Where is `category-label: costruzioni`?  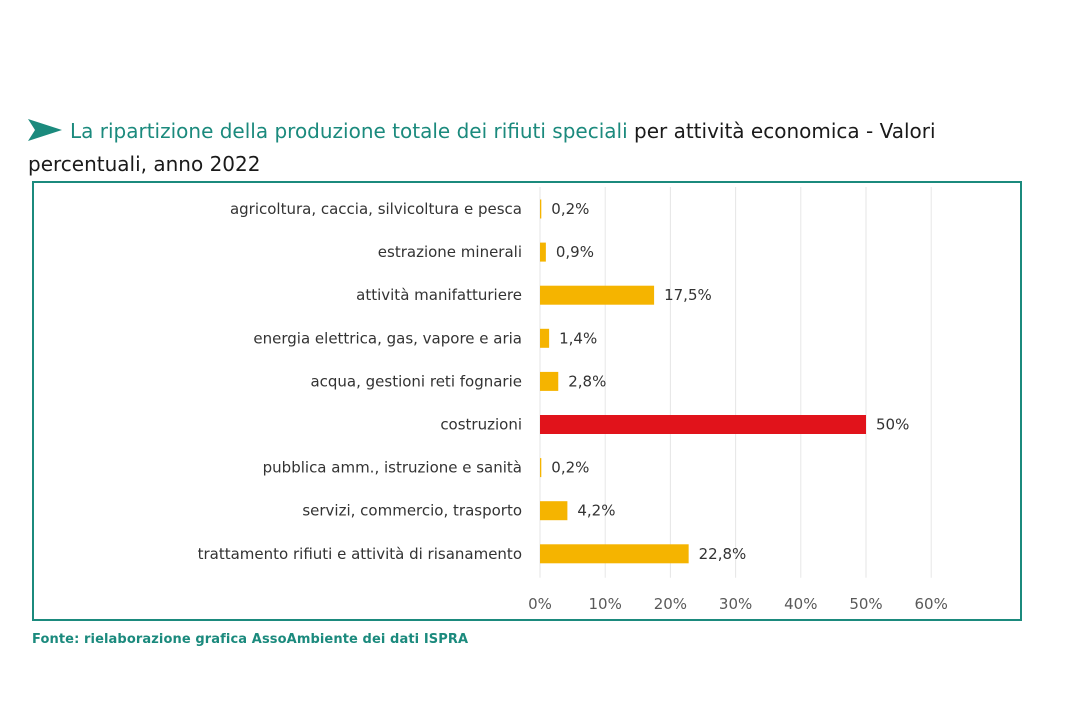 category-label: costruzioni is located at coordinates (481, 425).